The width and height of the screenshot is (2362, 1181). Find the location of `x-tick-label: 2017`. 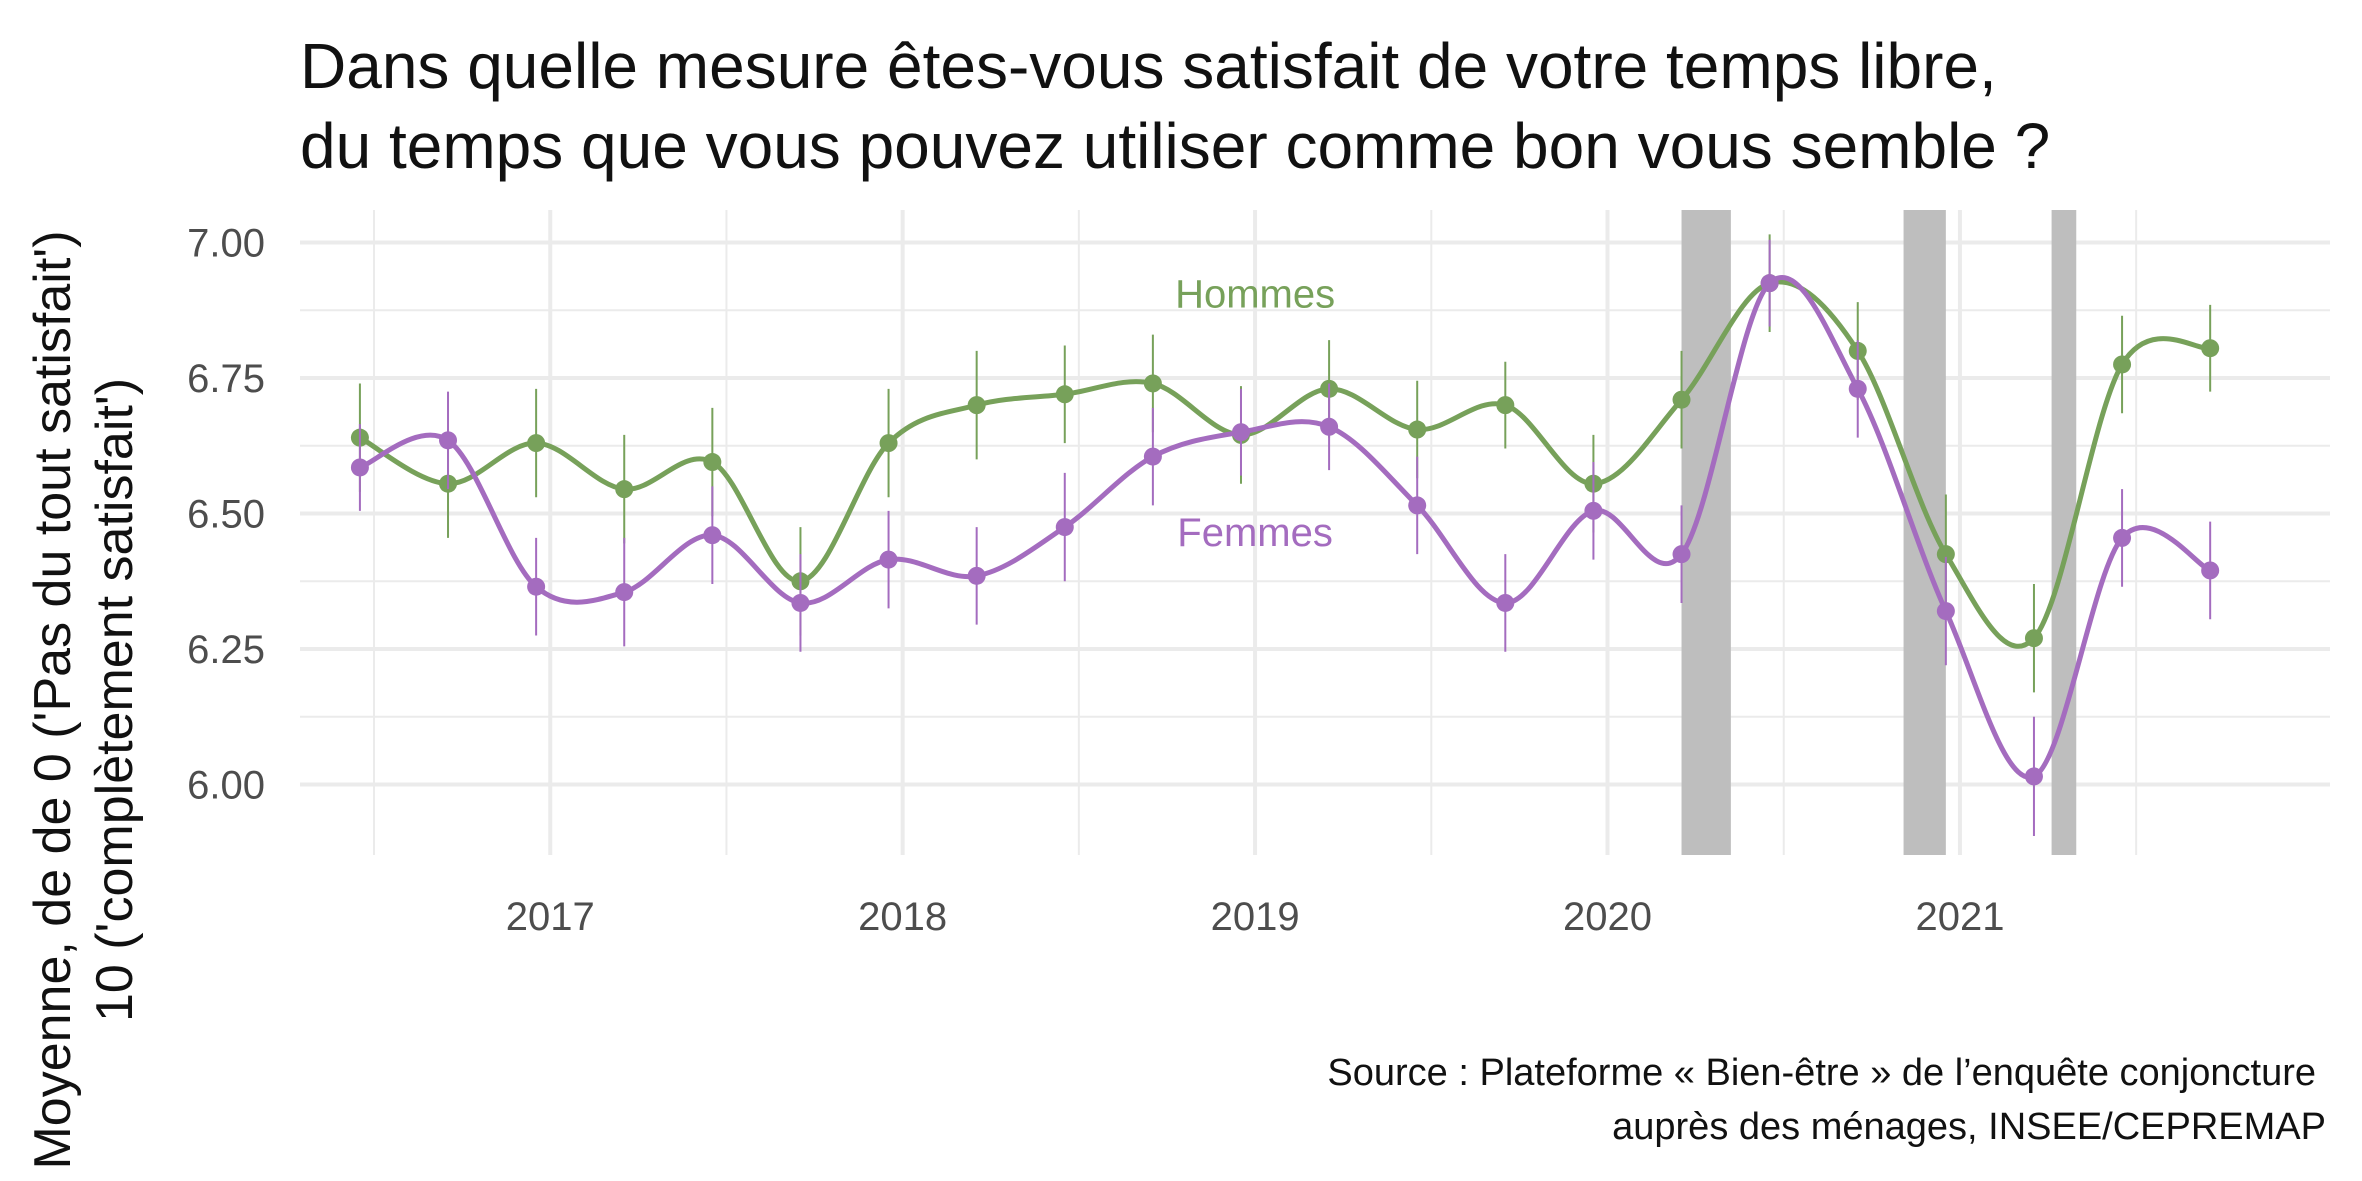

x-tick-label: 2017 is located at coordinates (550, 917).